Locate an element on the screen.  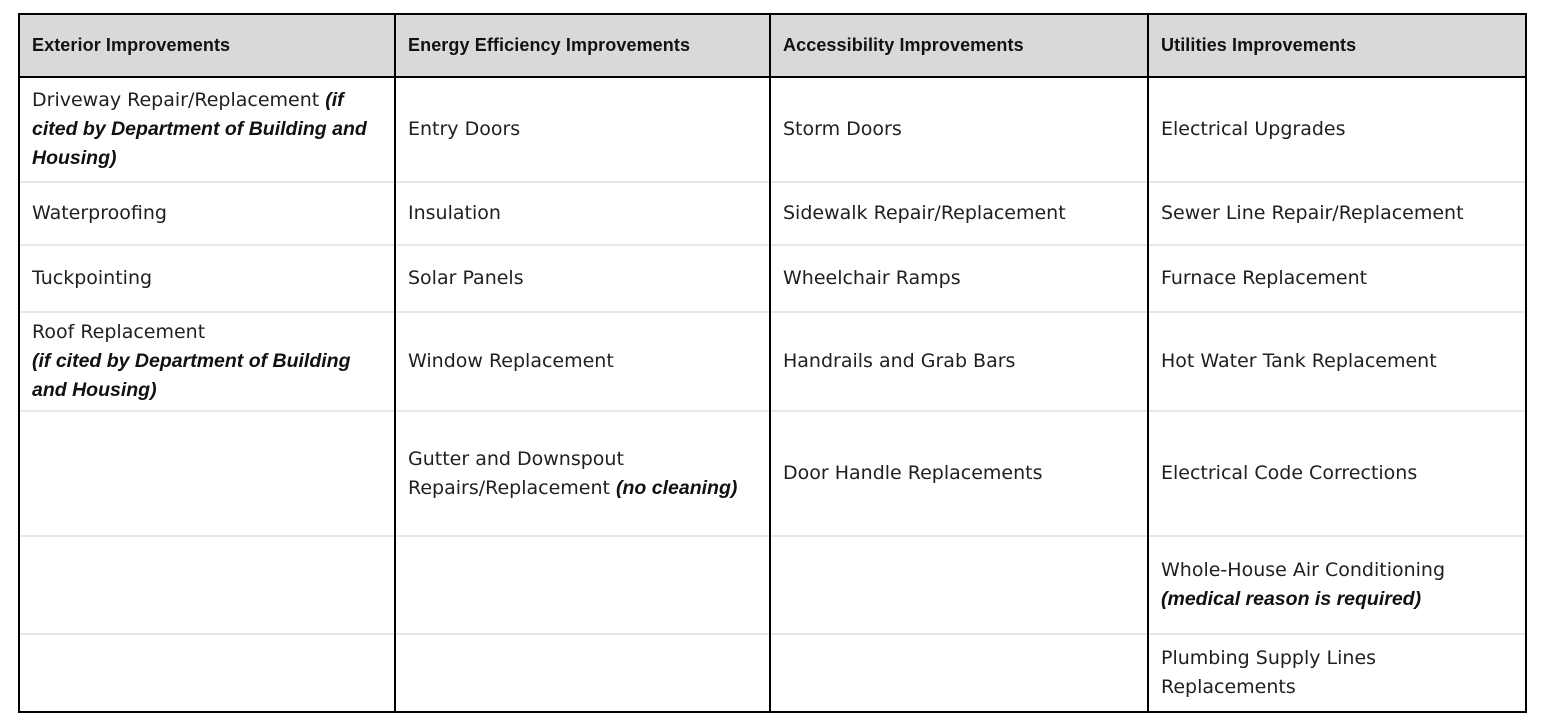
table-cell: Sidewalk Repair/Replacement is located at coordinates (959, 213).